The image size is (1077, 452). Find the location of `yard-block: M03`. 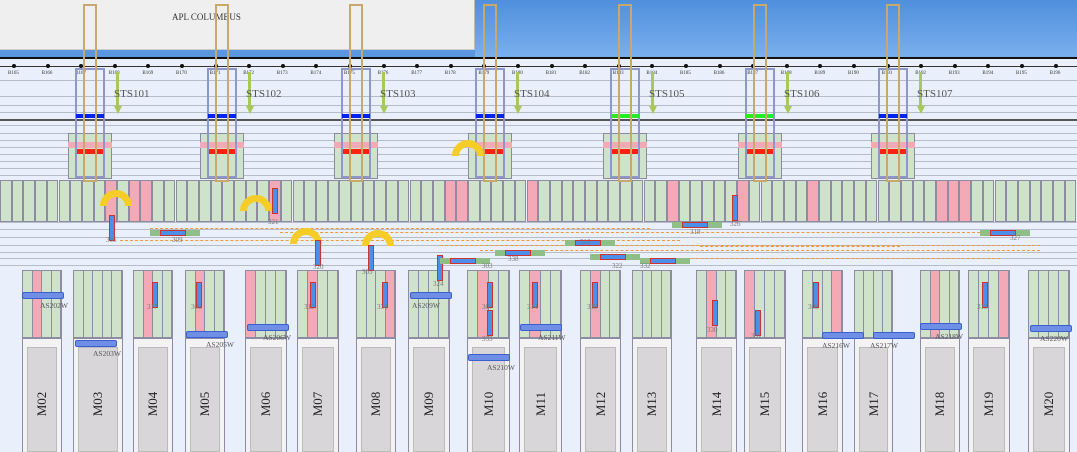

yard-block: M03 is located at coordinates (98, 395).